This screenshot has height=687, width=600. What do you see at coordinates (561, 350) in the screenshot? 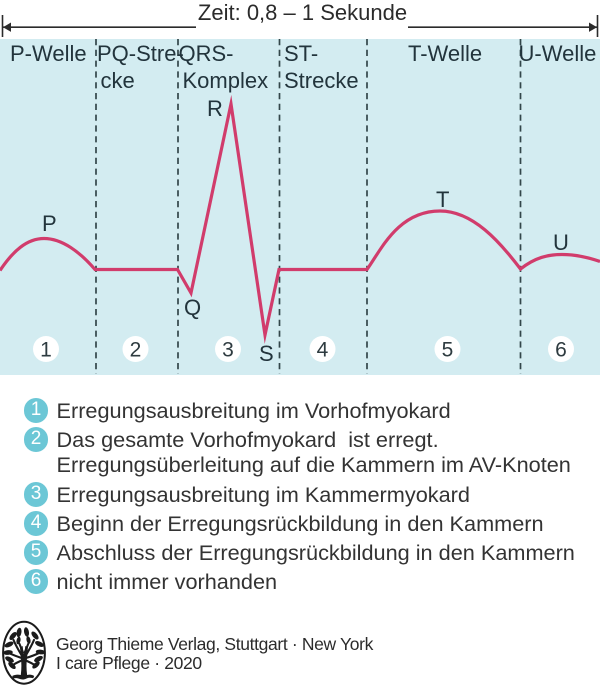
I see `svg-text: 6` at bounding box center [561, 350].